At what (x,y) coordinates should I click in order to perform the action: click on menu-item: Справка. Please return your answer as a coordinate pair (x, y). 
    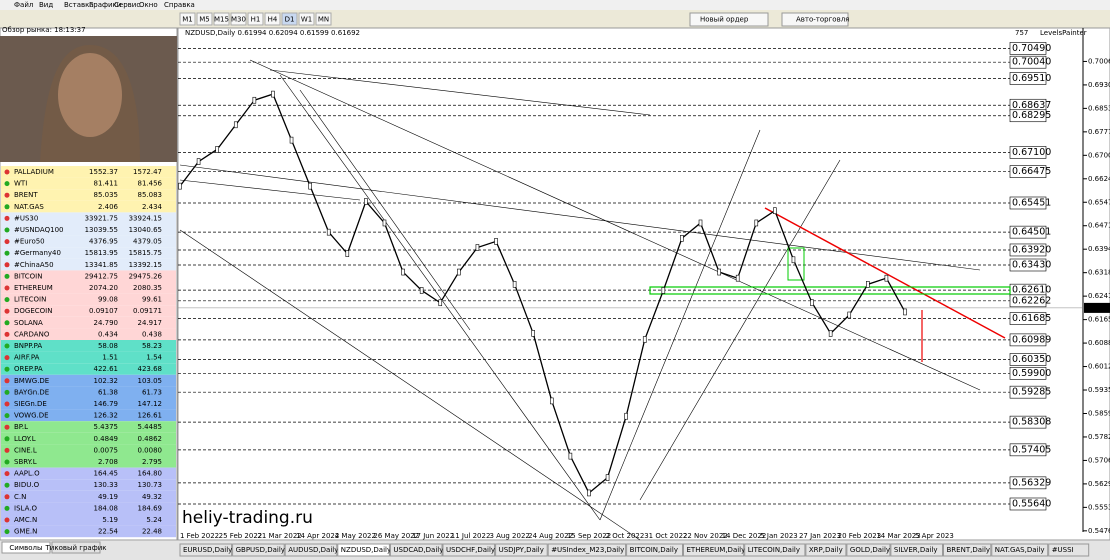
    Looking at the image, I should click on (179, 5).